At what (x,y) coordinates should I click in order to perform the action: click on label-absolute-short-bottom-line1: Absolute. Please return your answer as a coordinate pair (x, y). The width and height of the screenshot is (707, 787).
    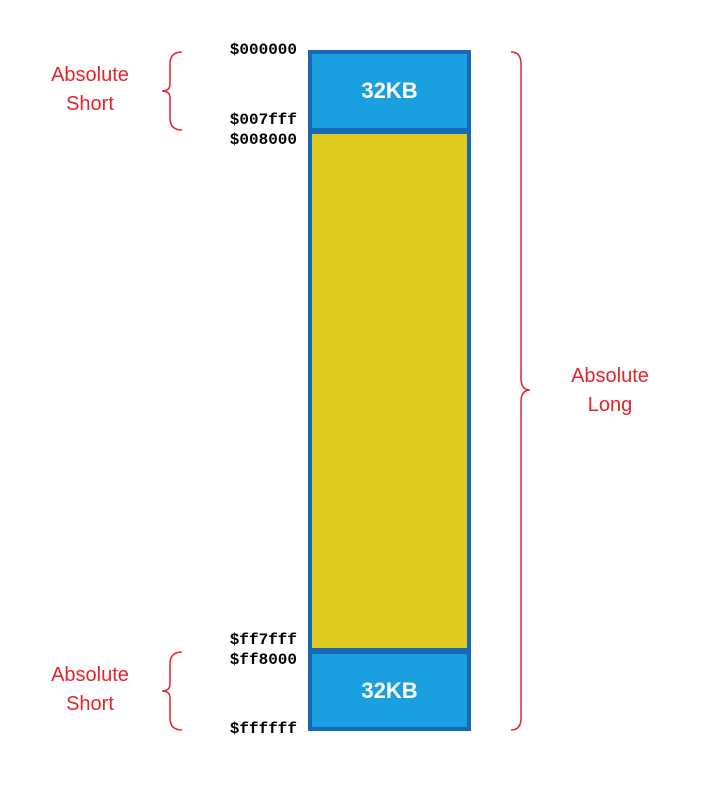
    Looking at the image, I should click on (90, 675).